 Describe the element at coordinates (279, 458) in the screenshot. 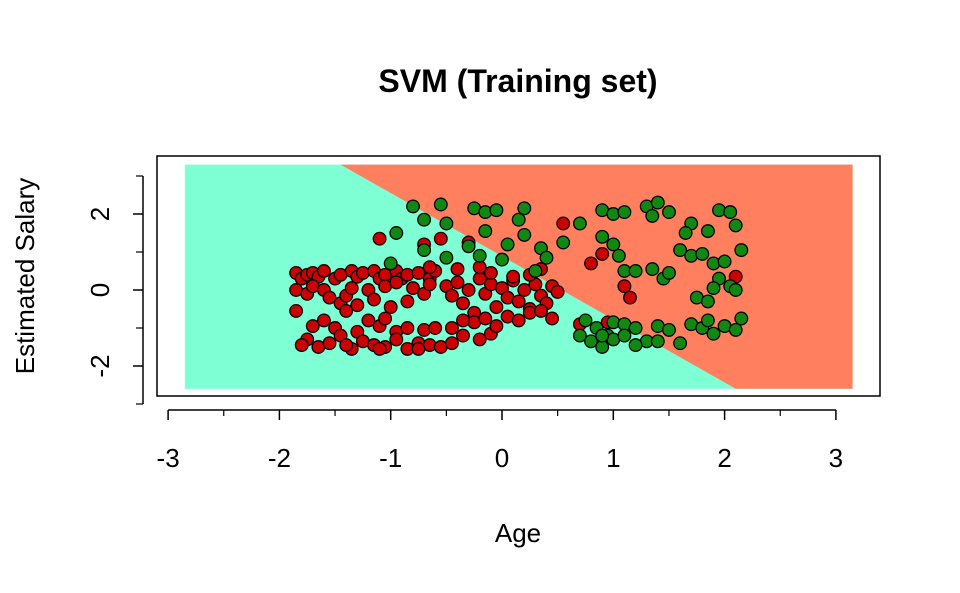

I see `x-tick-label: -2` at that location.